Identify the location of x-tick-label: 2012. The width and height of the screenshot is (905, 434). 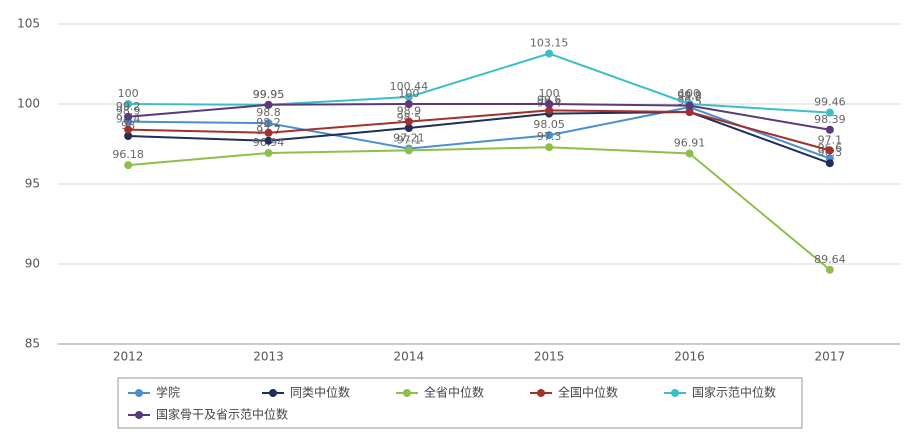
(128, 357).